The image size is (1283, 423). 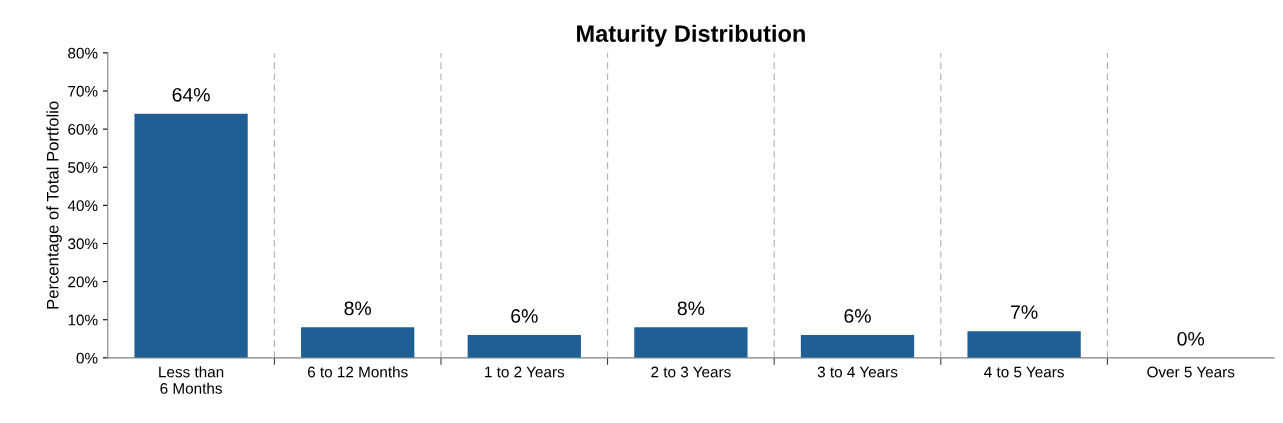 What do you see at coordinates (83, 320) in the screenshot?
I see `y-tick-label: 10%` at bounding box center [83, 320].